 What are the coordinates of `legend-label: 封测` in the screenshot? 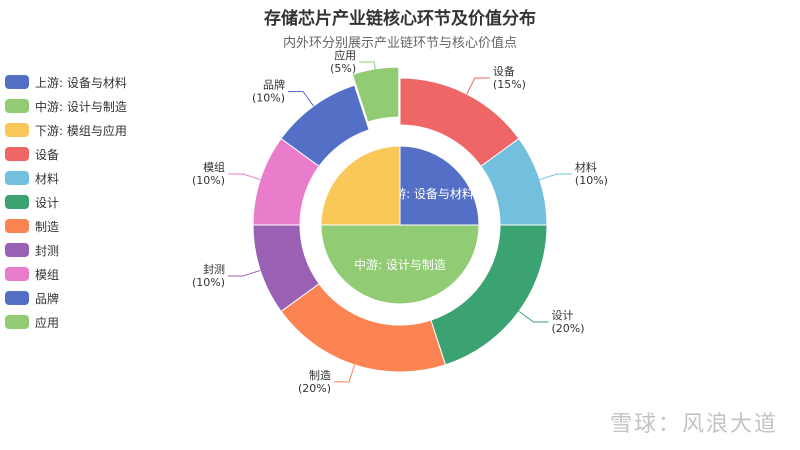 It's located at (47, 250).